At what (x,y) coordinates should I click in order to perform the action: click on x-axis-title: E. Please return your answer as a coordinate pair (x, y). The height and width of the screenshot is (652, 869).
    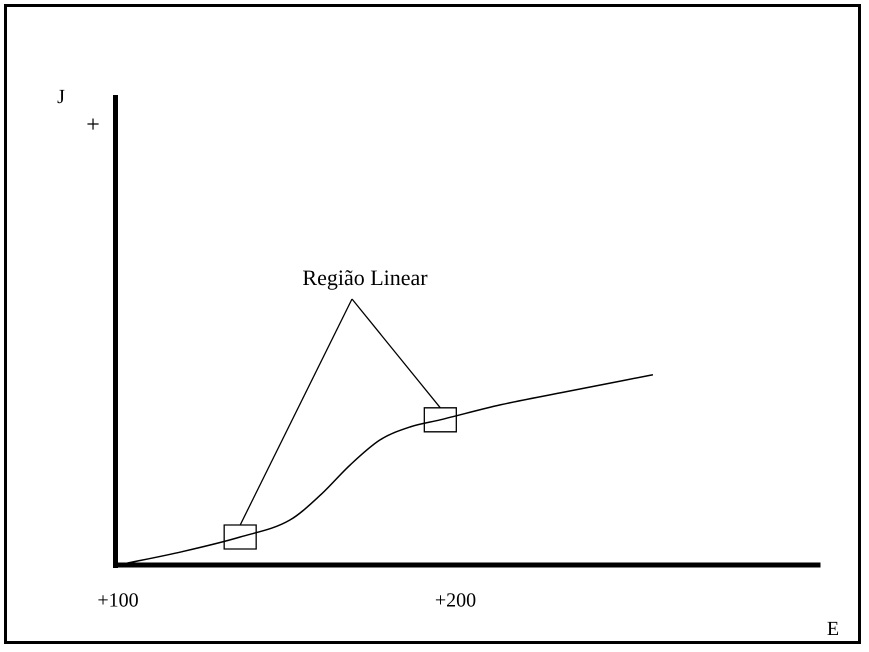
    Looking at the image, I should click on (833, 629).